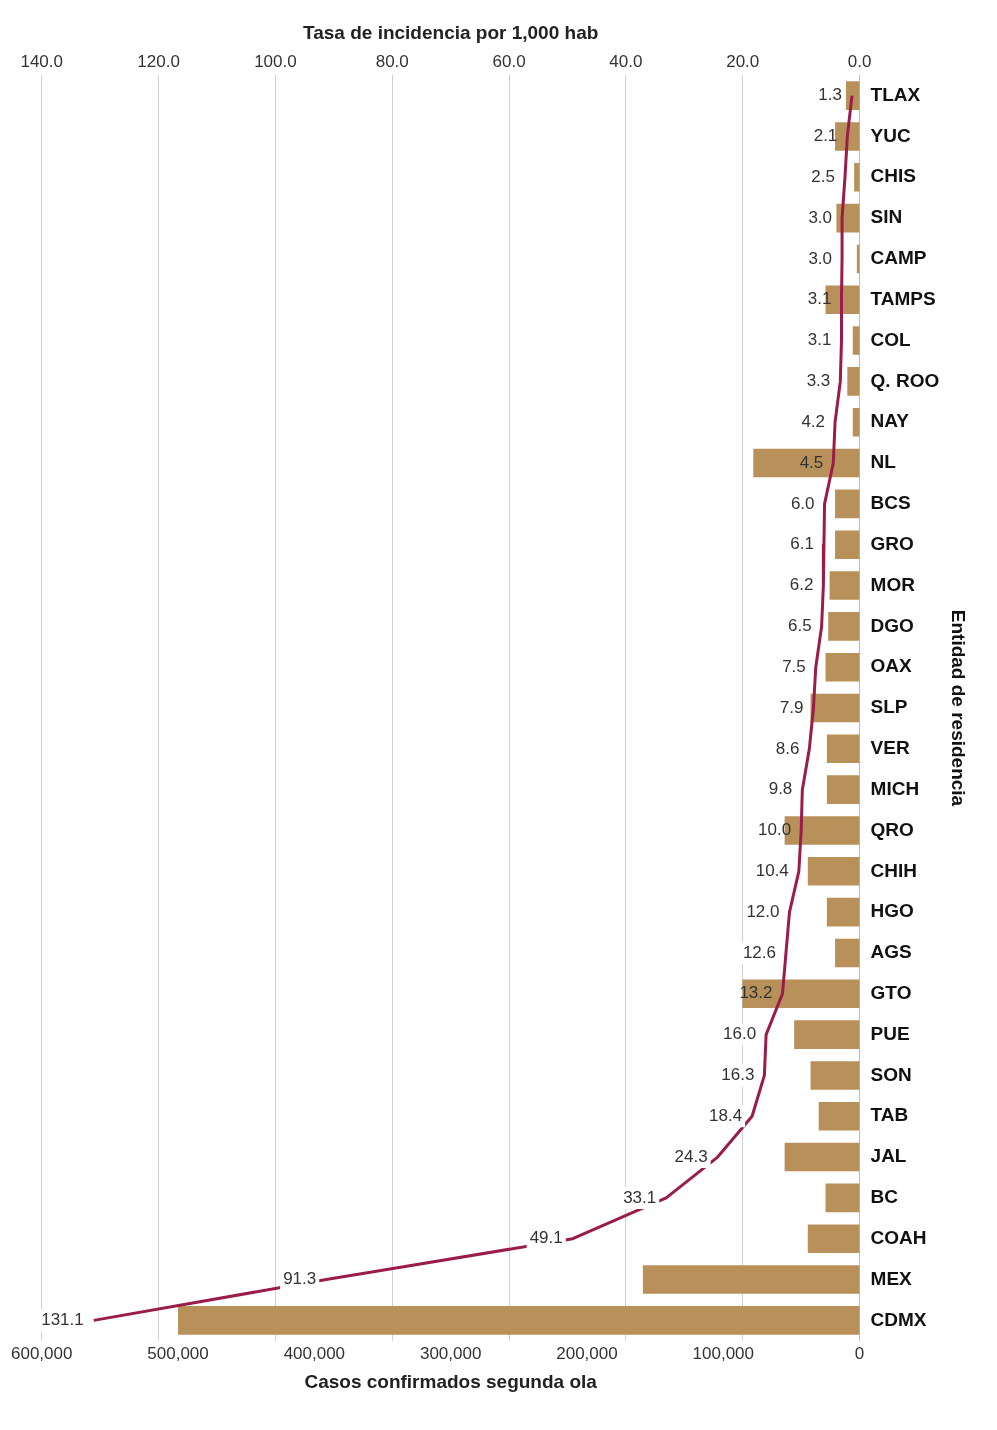  Describe the element at coordinates (830, 95) in the screenshot. I see `data-label: 1.3` at that location.